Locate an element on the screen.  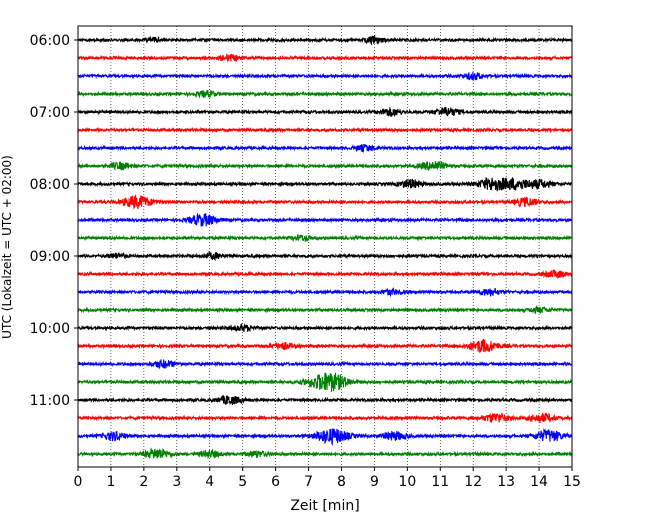
x-tick-label: 5 is located at coordinates (242, 482).